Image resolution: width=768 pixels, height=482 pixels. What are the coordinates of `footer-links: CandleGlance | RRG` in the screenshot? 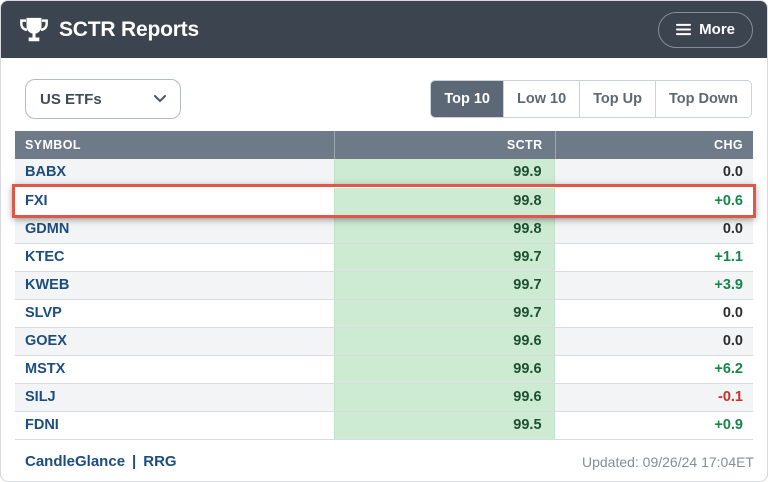 It's located at (101, 461).